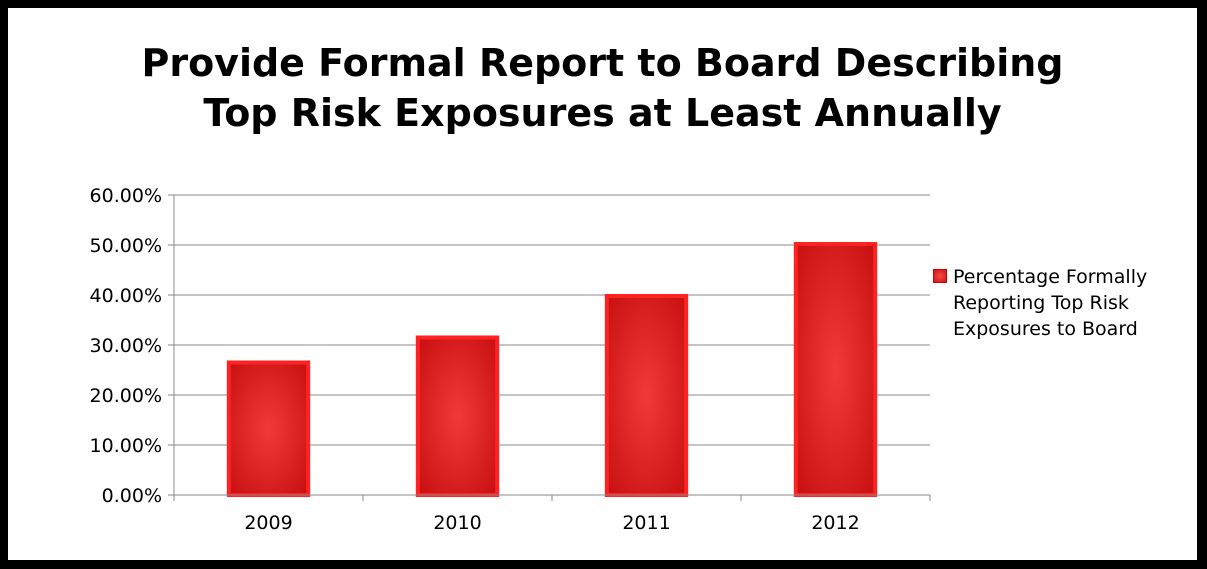  What do you see at coordinates (646, 523) in the screenshot?
I see `x-tick-label: 2011` at bounding box center [646, 523].